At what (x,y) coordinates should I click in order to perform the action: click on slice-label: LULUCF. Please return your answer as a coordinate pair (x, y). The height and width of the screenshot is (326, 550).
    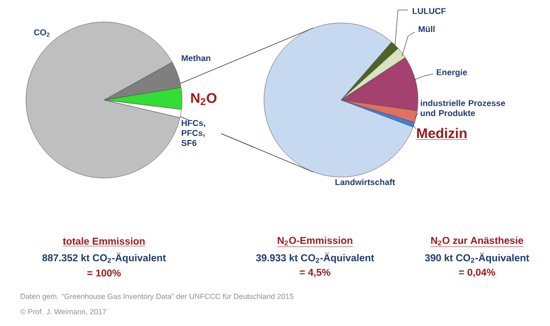
    Looking at the image, I should click on (429, 11).